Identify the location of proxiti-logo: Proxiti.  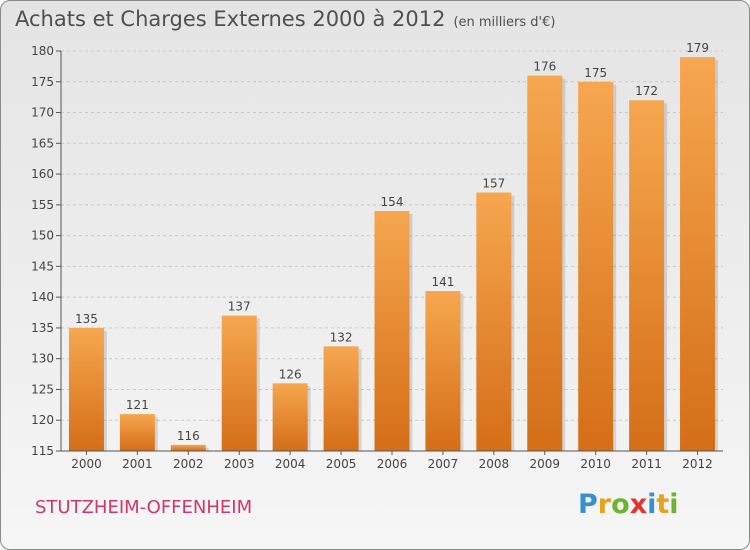
(628, 504).